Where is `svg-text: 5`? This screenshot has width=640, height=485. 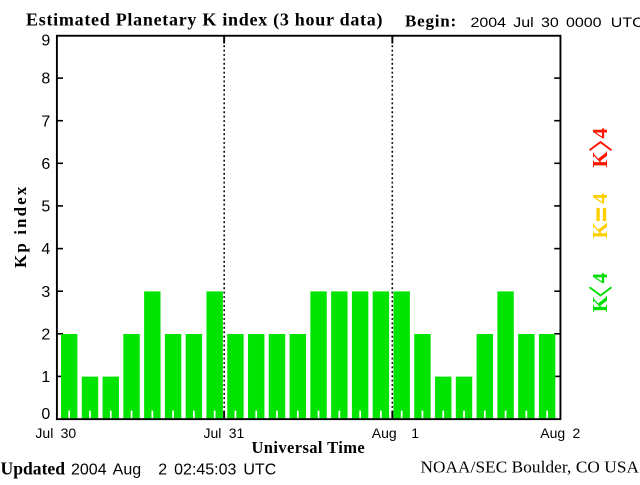 svg-text: 5 is located at coordinates (45, 207).